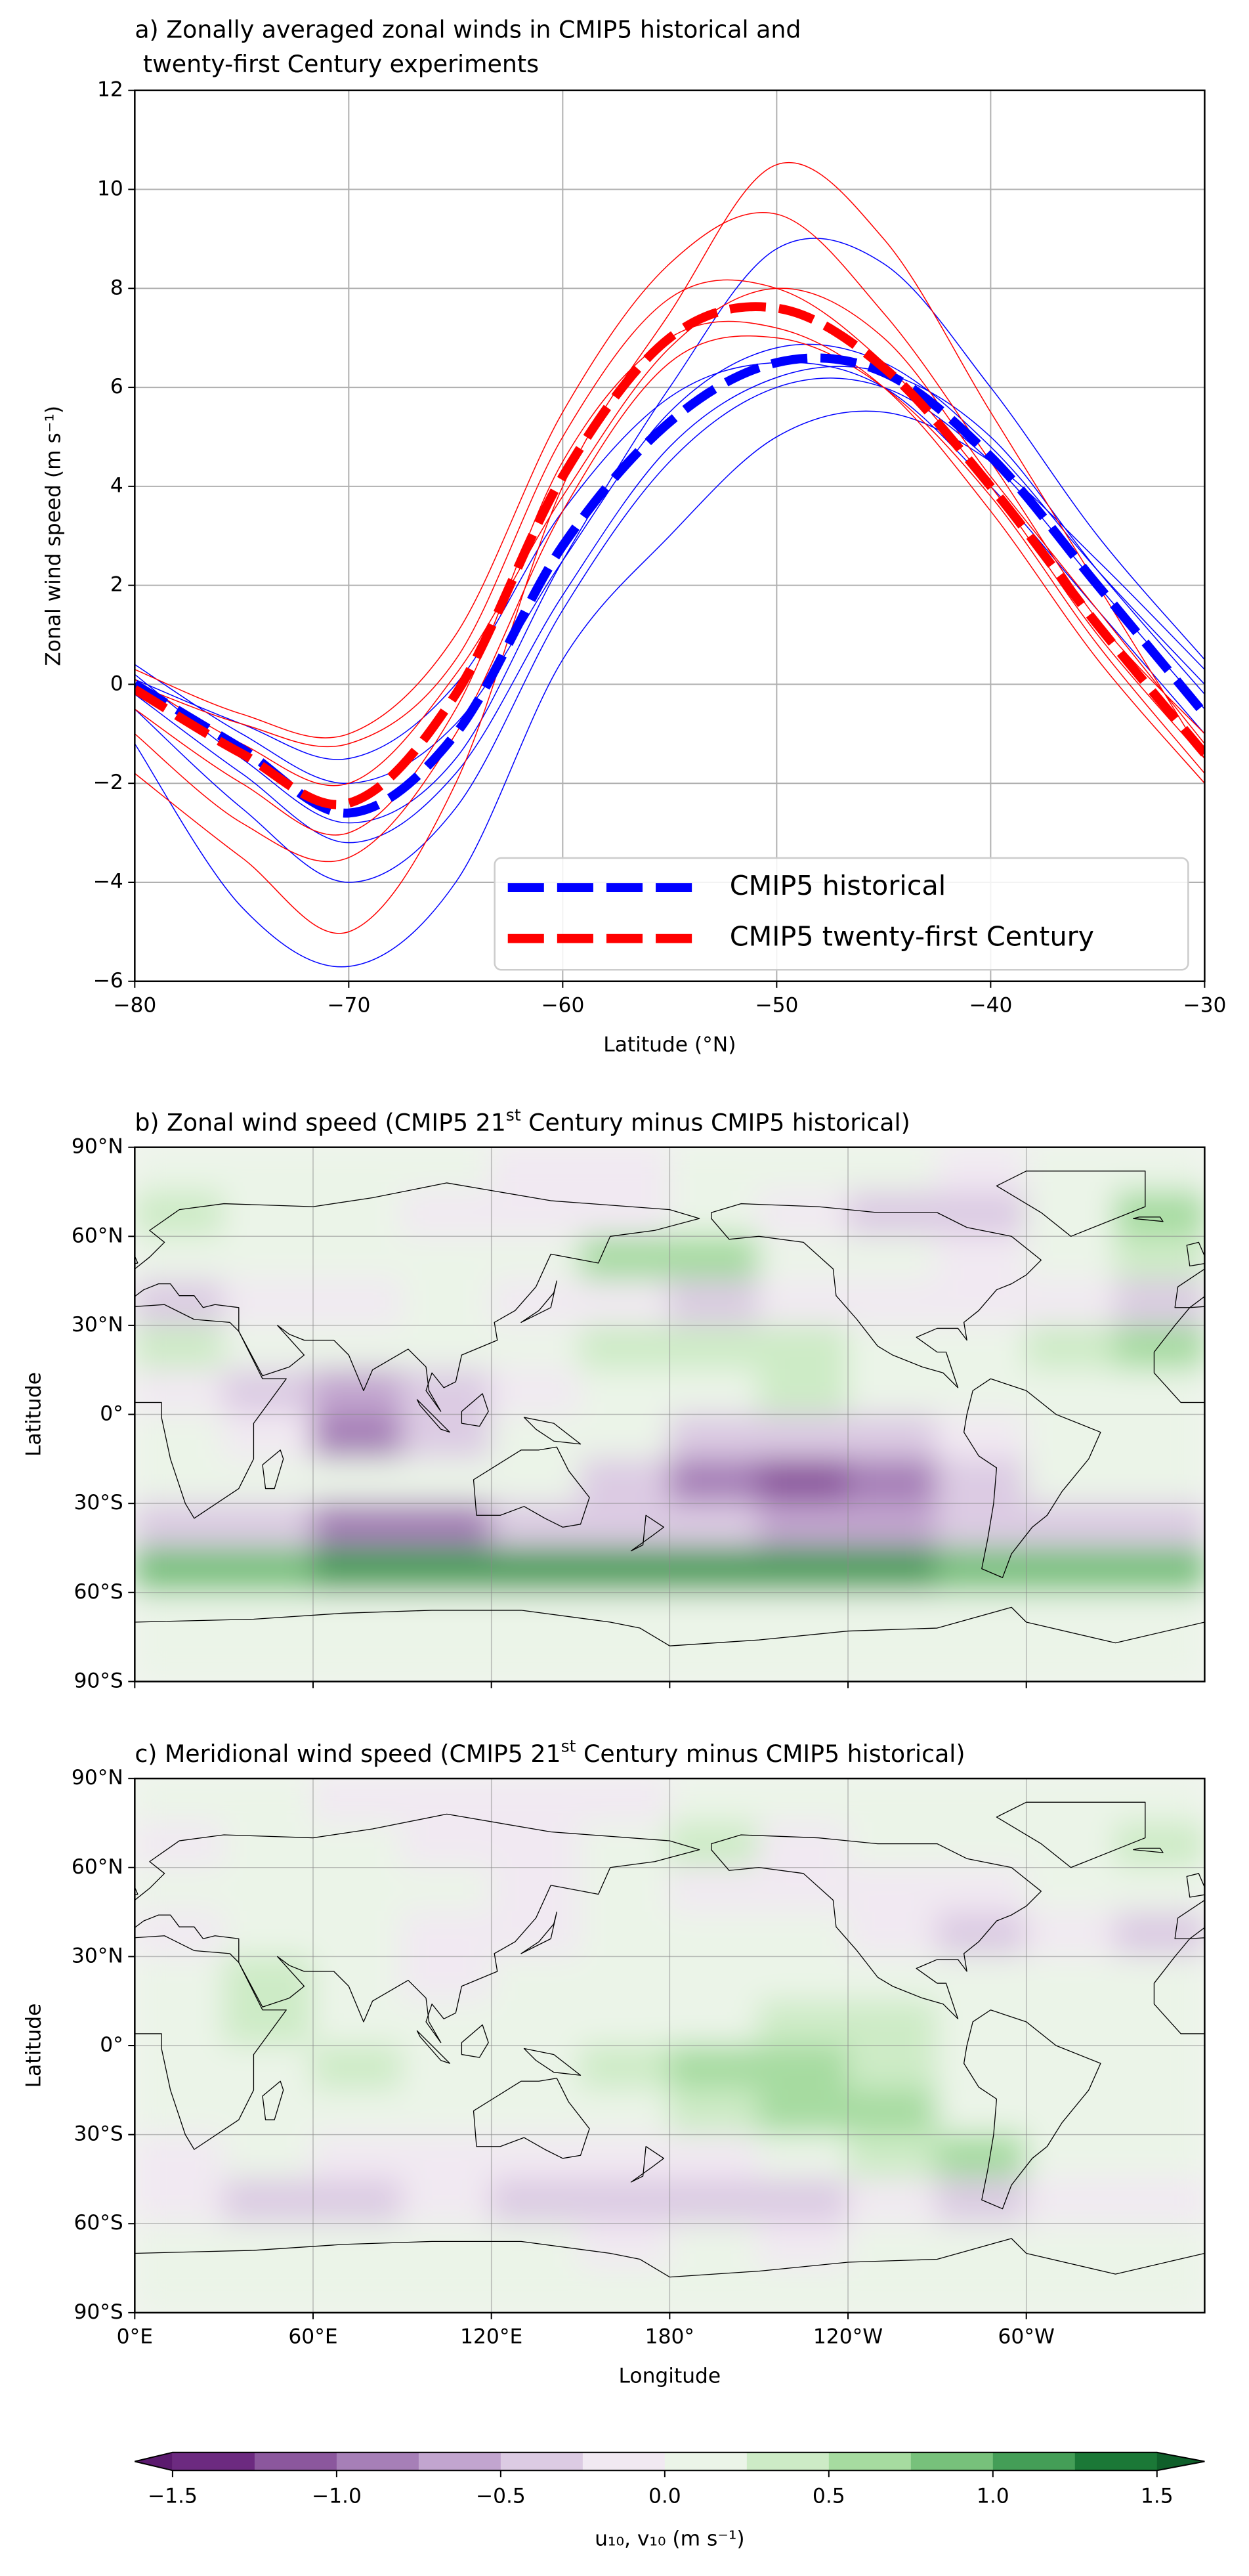 Image resolution: width=1249 pixels, height=2576 pixels. Describe the element at coordinates (993, 2496) in the screenshot. I see `colorbar-tick-label: 1.0` at that location.